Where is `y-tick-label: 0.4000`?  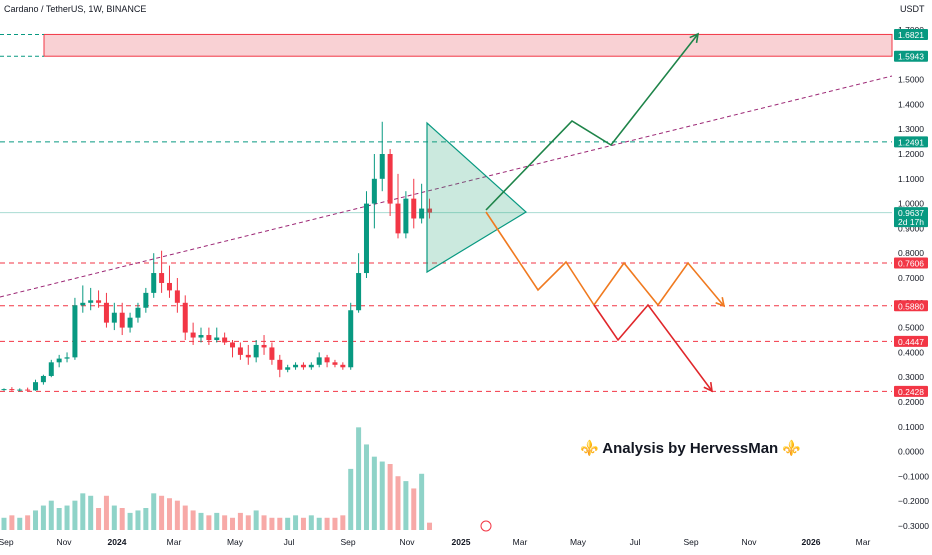 y-tick-label: 0.4000 is located at coordinates (911, 352).